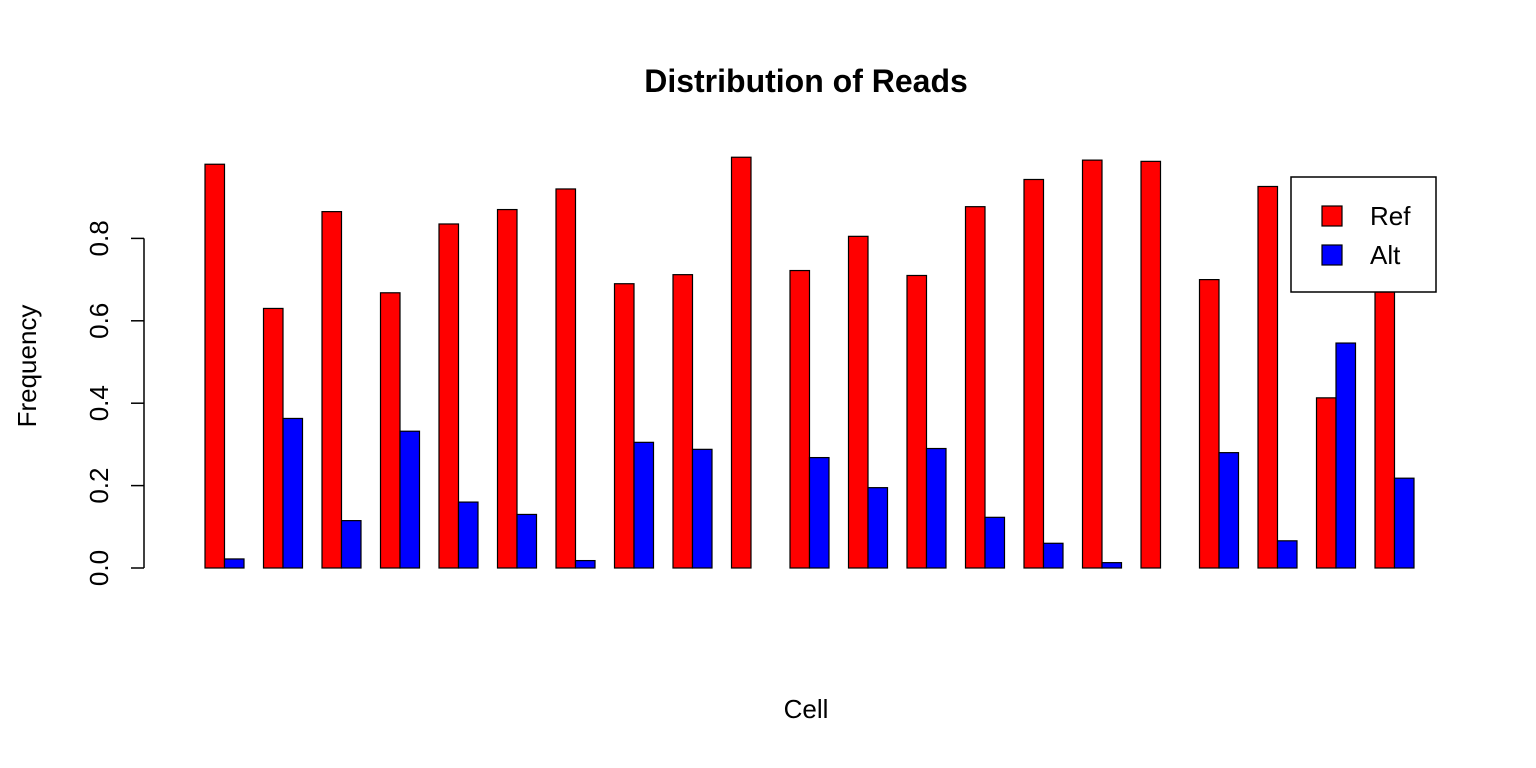 Image resolution: width=1536 pixels, height=768 pixels. I want to click on chart-title: Distribution of Reads, so click(806, 81).